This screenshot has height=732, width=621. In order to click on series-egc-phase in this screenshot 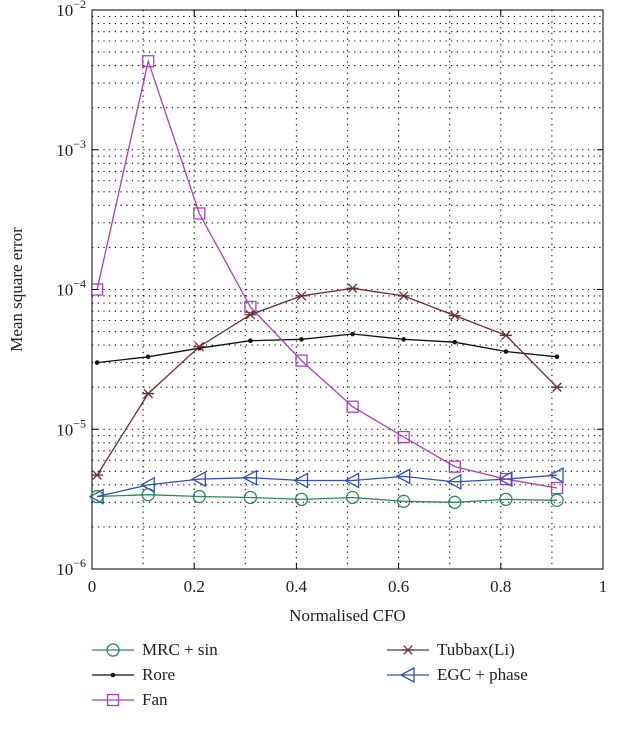, I will do `click(326, 485)`.